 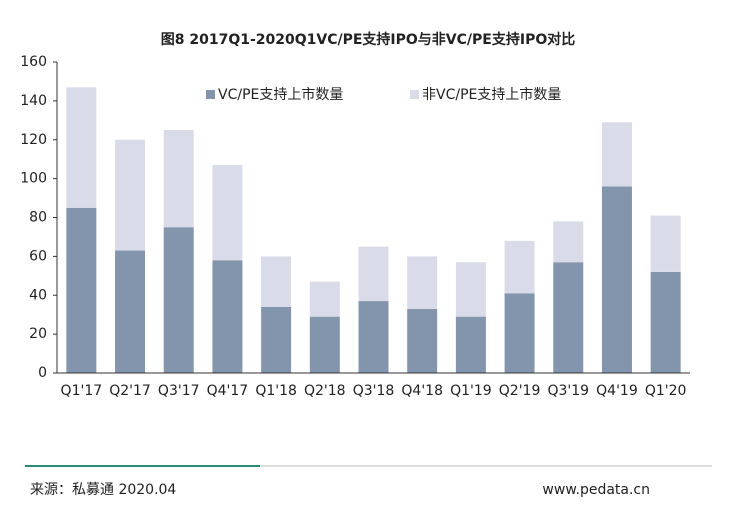 I want to click on source: 来源：私募通 2020.04, so click(x=103, y=490).